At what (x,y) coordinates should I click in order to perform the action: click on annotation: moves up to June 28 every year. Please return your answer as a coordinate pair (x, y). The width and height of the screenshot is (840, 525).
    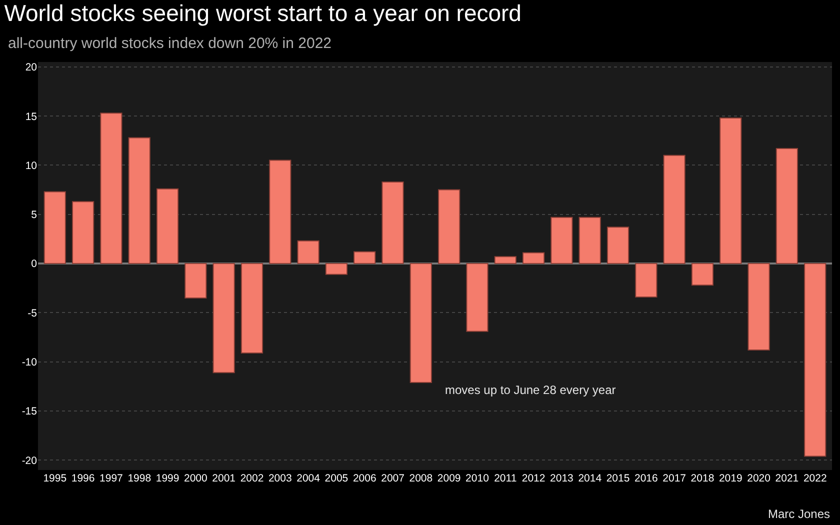
    Looking at the image, I should click on (530, 390).